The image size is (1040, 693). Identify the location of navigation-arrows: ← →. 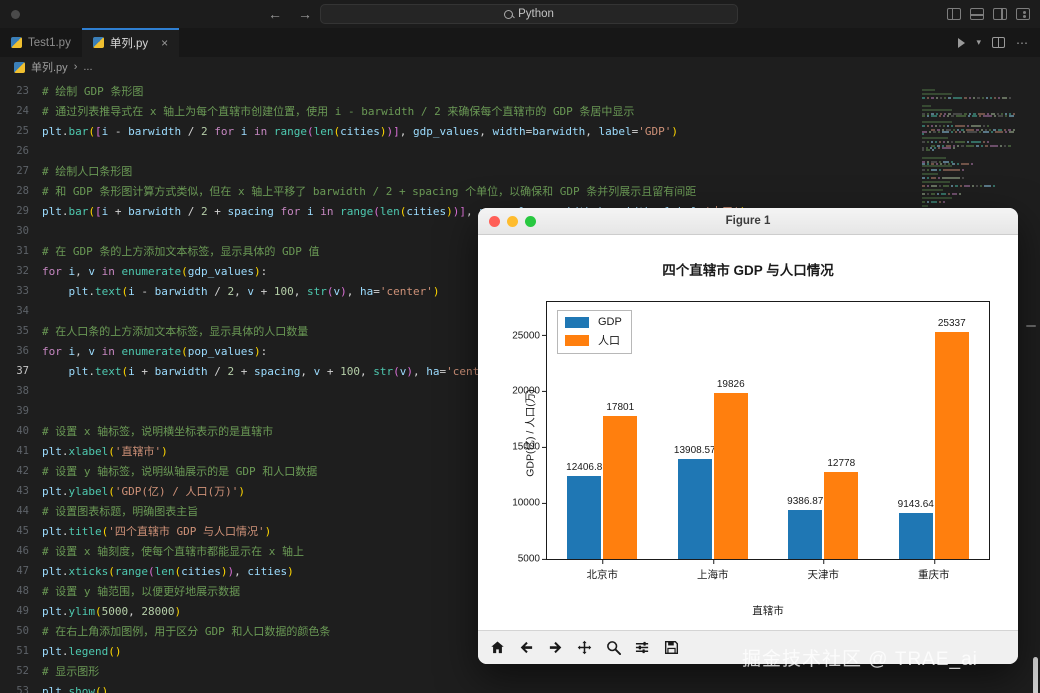
(290, 14).